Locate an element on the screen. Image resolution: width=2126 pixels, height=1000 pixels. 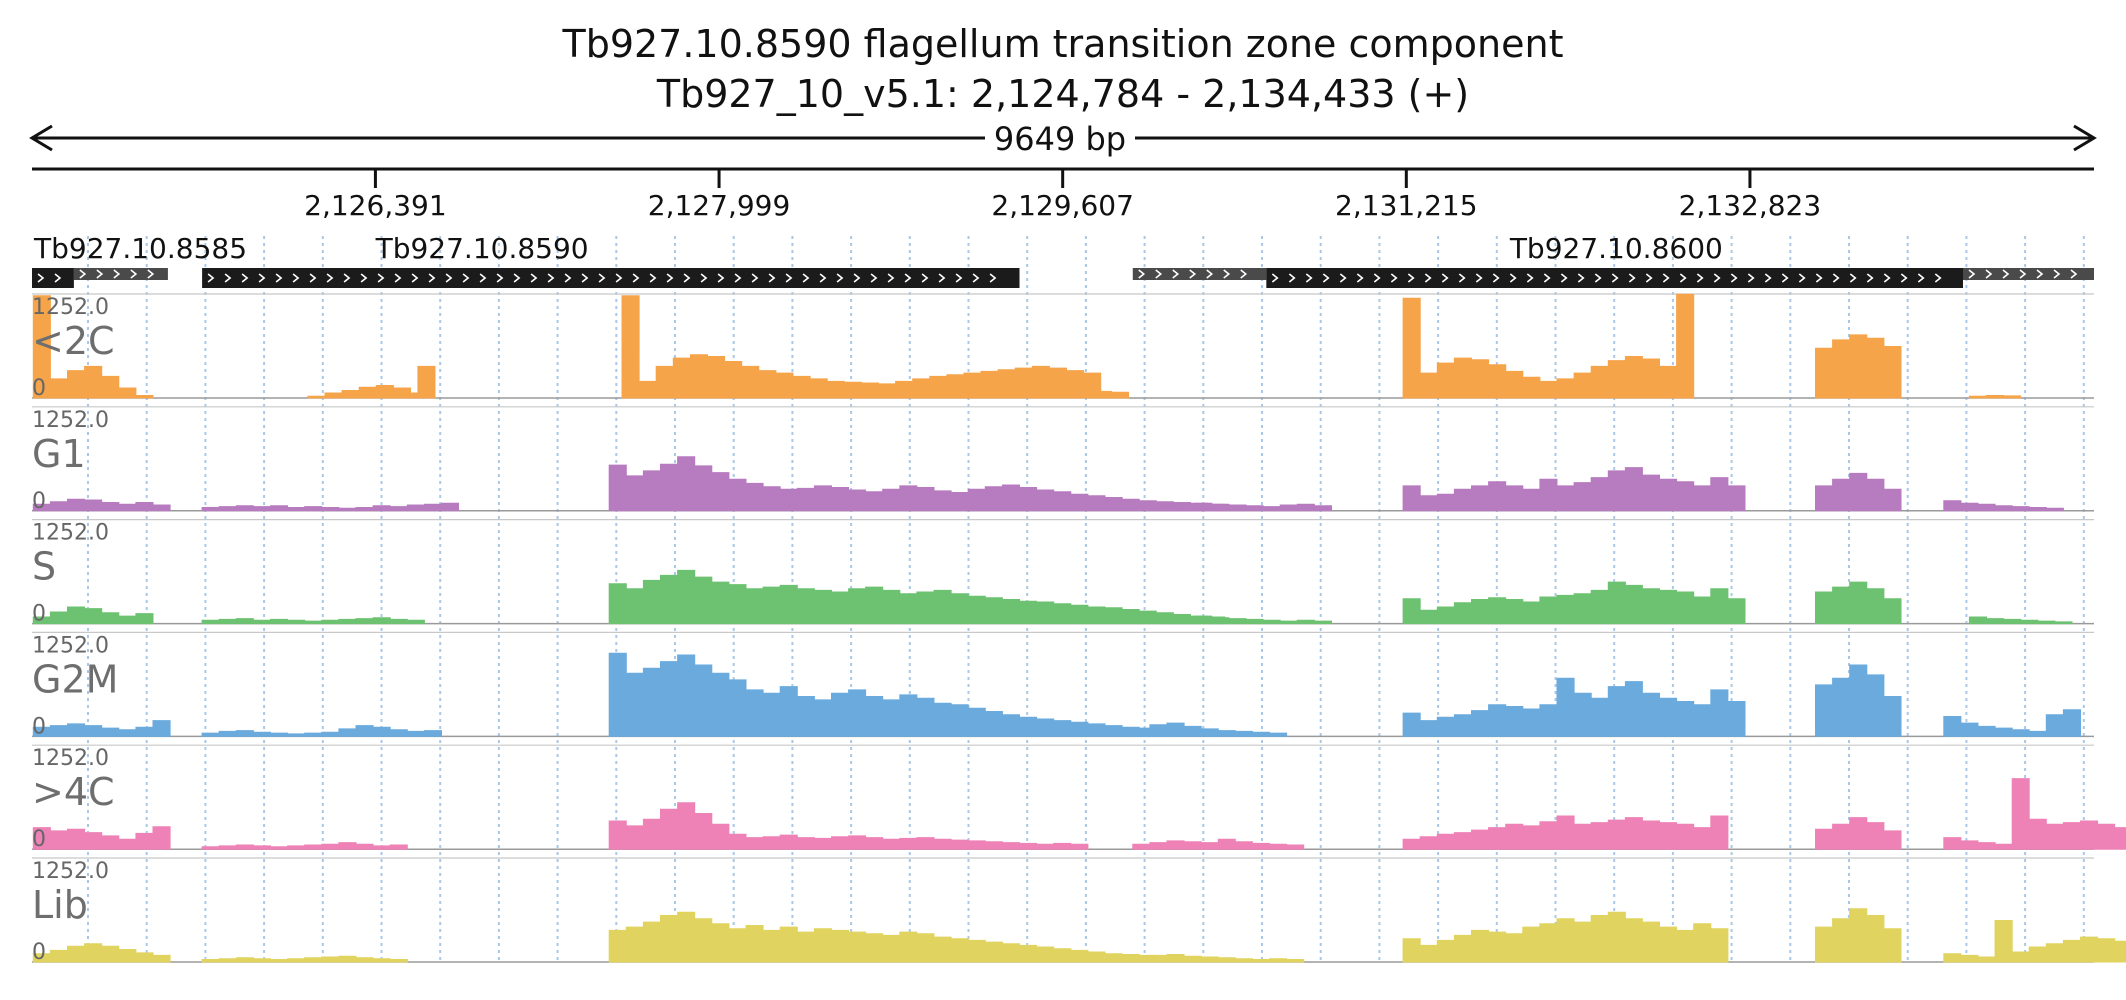
track-name: <2C is located at coordinates (73, 341).